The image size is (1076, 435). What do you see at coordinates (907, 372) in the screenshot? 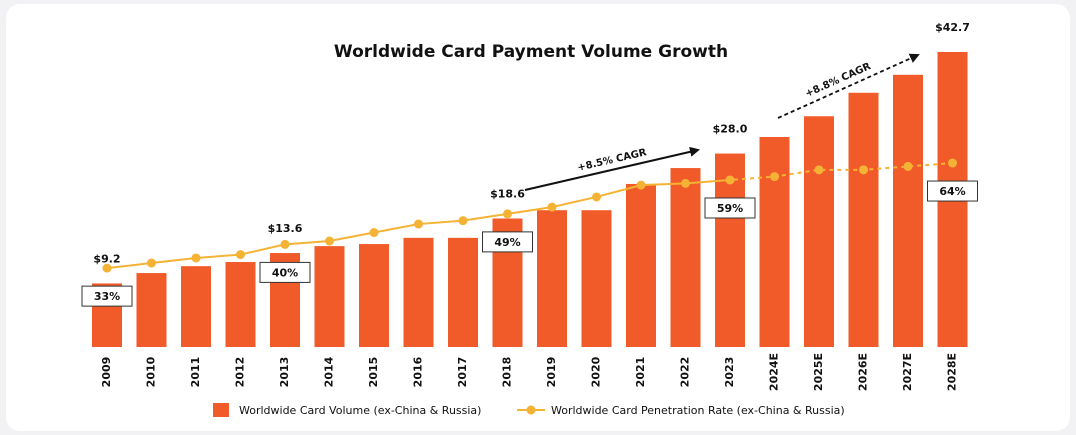
I see `x-tick-label: 2027E` at bounding box center [907, 372].